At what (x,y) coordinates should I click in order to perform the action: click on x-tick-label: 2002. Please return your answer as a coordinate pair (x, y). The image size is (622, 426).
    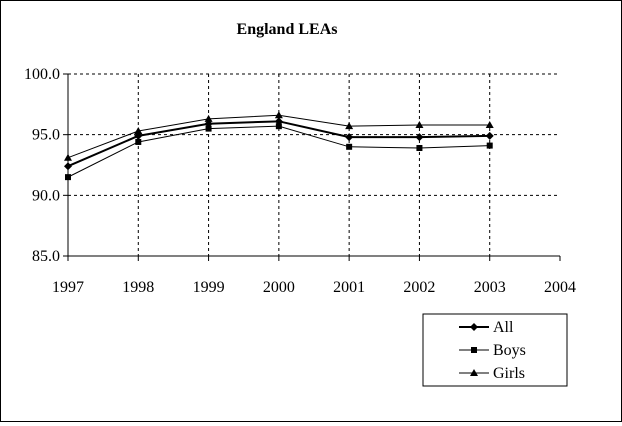
    Looking at the image, I should click on (419, 287).